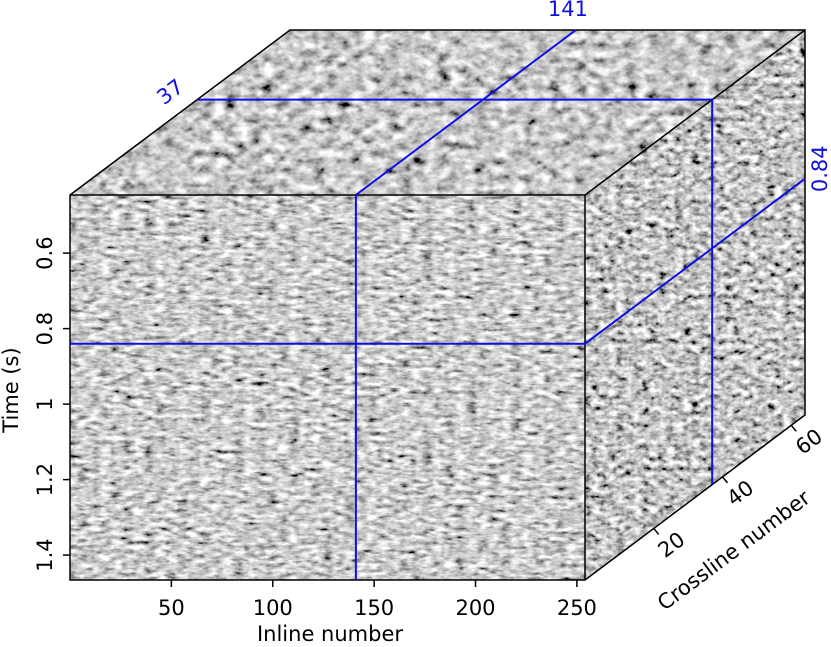 Image resolution: width=831 pixels, height=647 pixels. I want to click on z-tick-label: 20, so click(672, 544).